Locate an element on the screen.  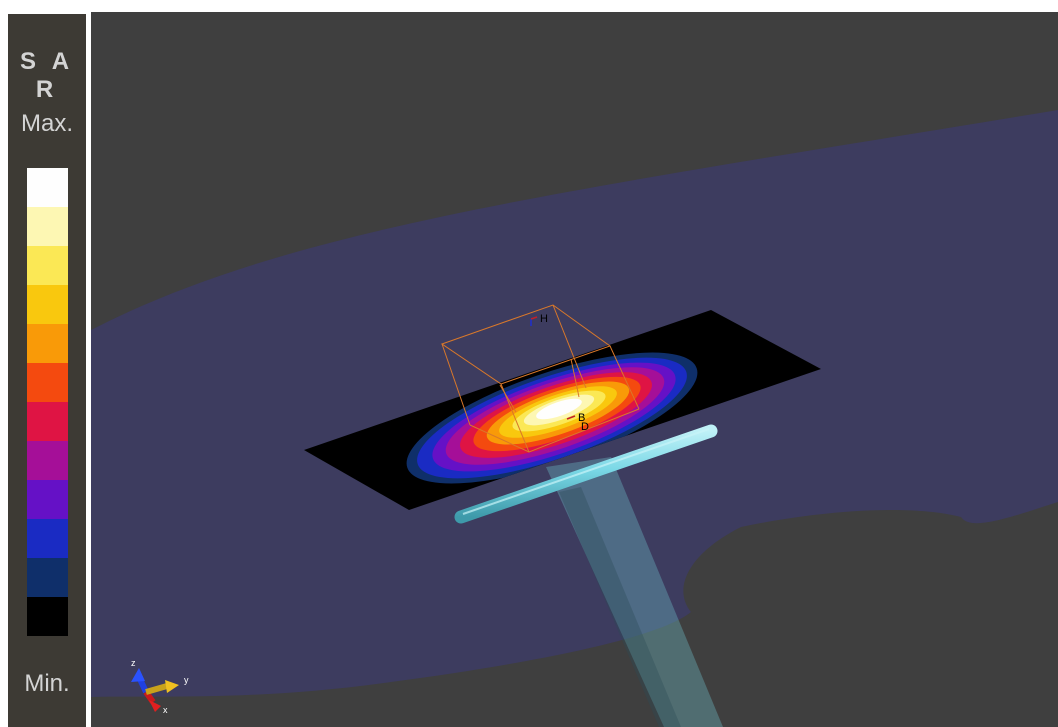
sar-distribution is located at coordinates (552, 418).